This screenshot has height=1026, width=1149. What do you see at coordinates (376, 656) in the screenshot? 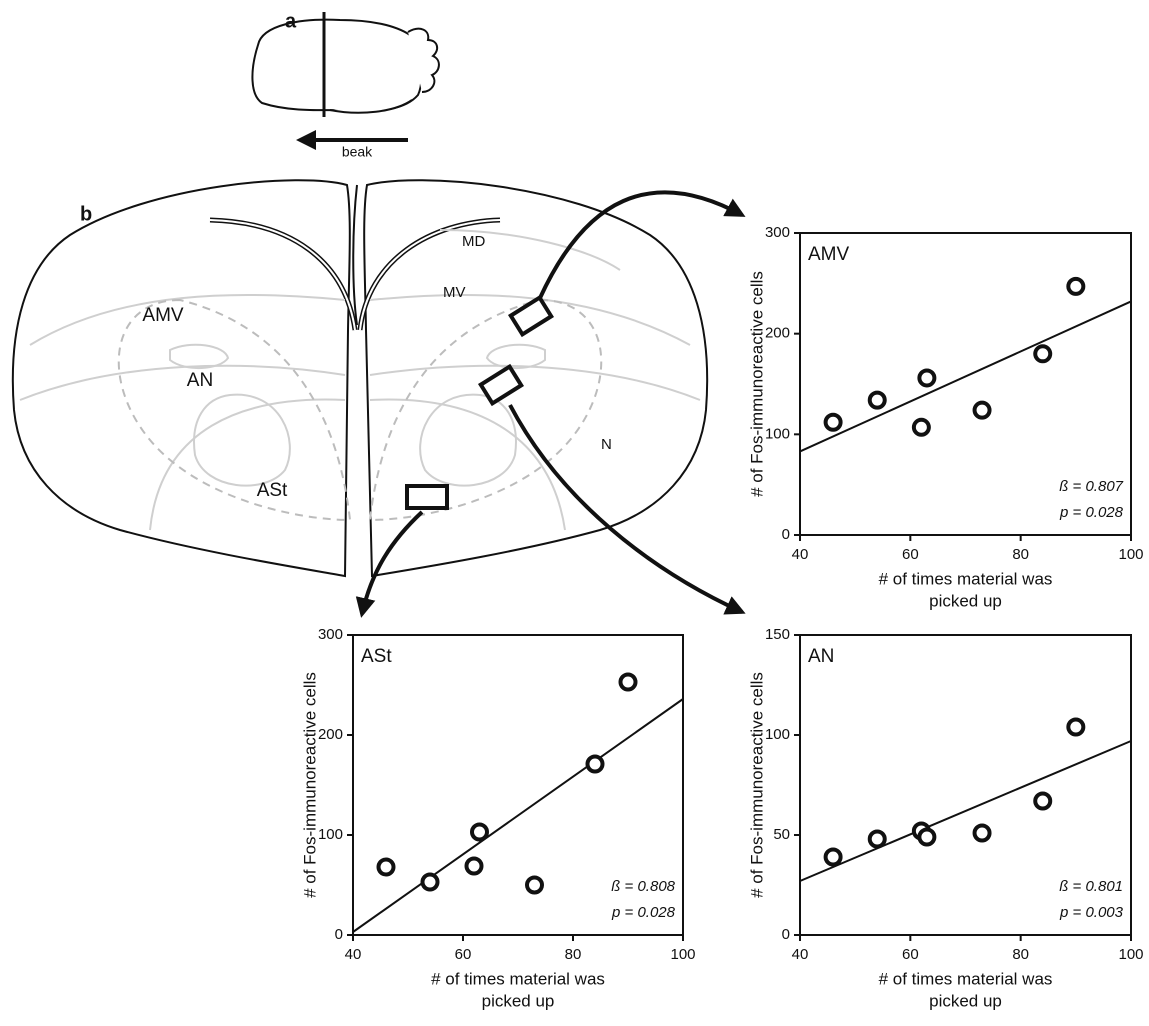
I see `plot-title: ASt` at bounding box center [376, 656].